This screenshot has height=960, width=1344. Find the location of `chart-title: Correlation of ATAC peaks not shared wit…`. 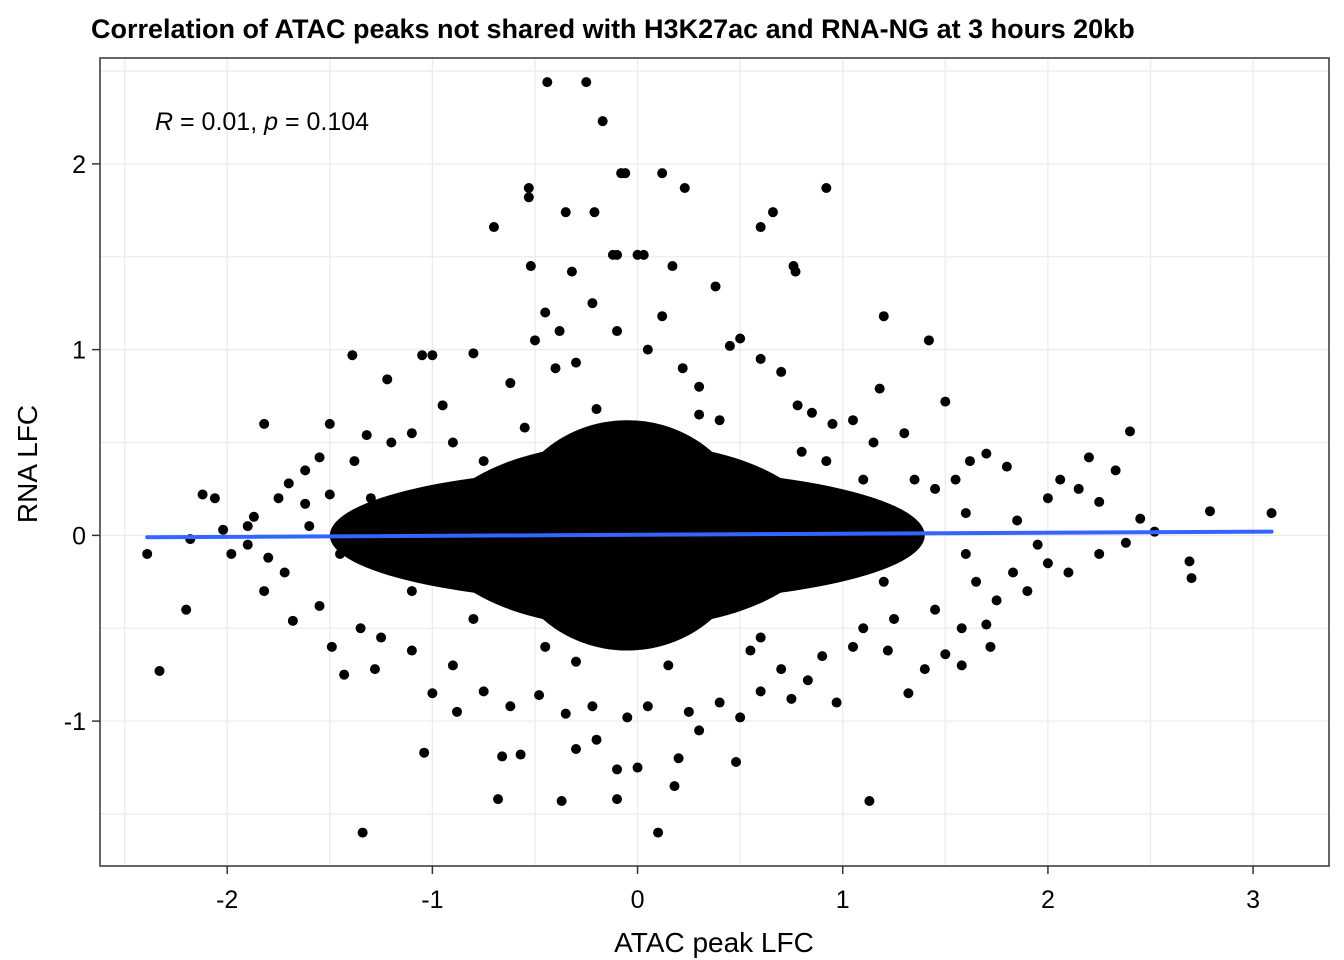

chart-title: Correlation of ATAC peaks not shared wit… is located at coordinates (613, 29).